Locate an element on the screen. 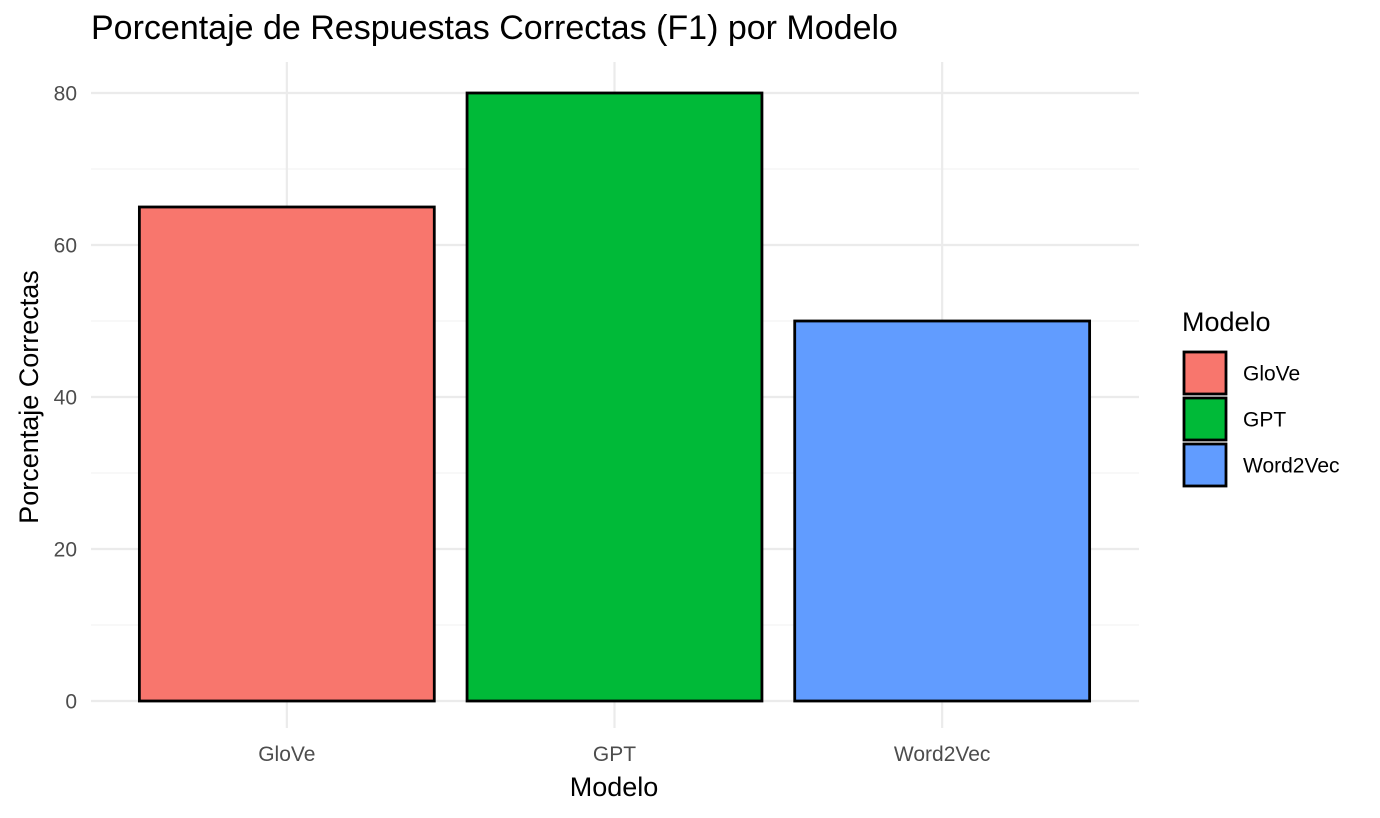 The width and height of the screenshot is (1380, 818). x-axis-title: Modelo is located at coordinates (614, 787).